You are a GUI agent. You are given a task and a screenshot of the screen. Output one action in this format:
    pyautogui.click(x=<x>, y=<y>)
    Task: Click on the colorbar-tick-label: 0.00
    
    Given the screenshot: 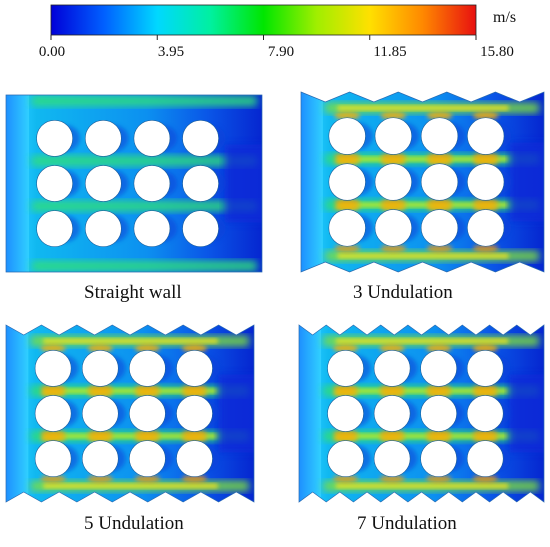 What is the action you would take?
    pyautogui.click(x=52, y=52)
    